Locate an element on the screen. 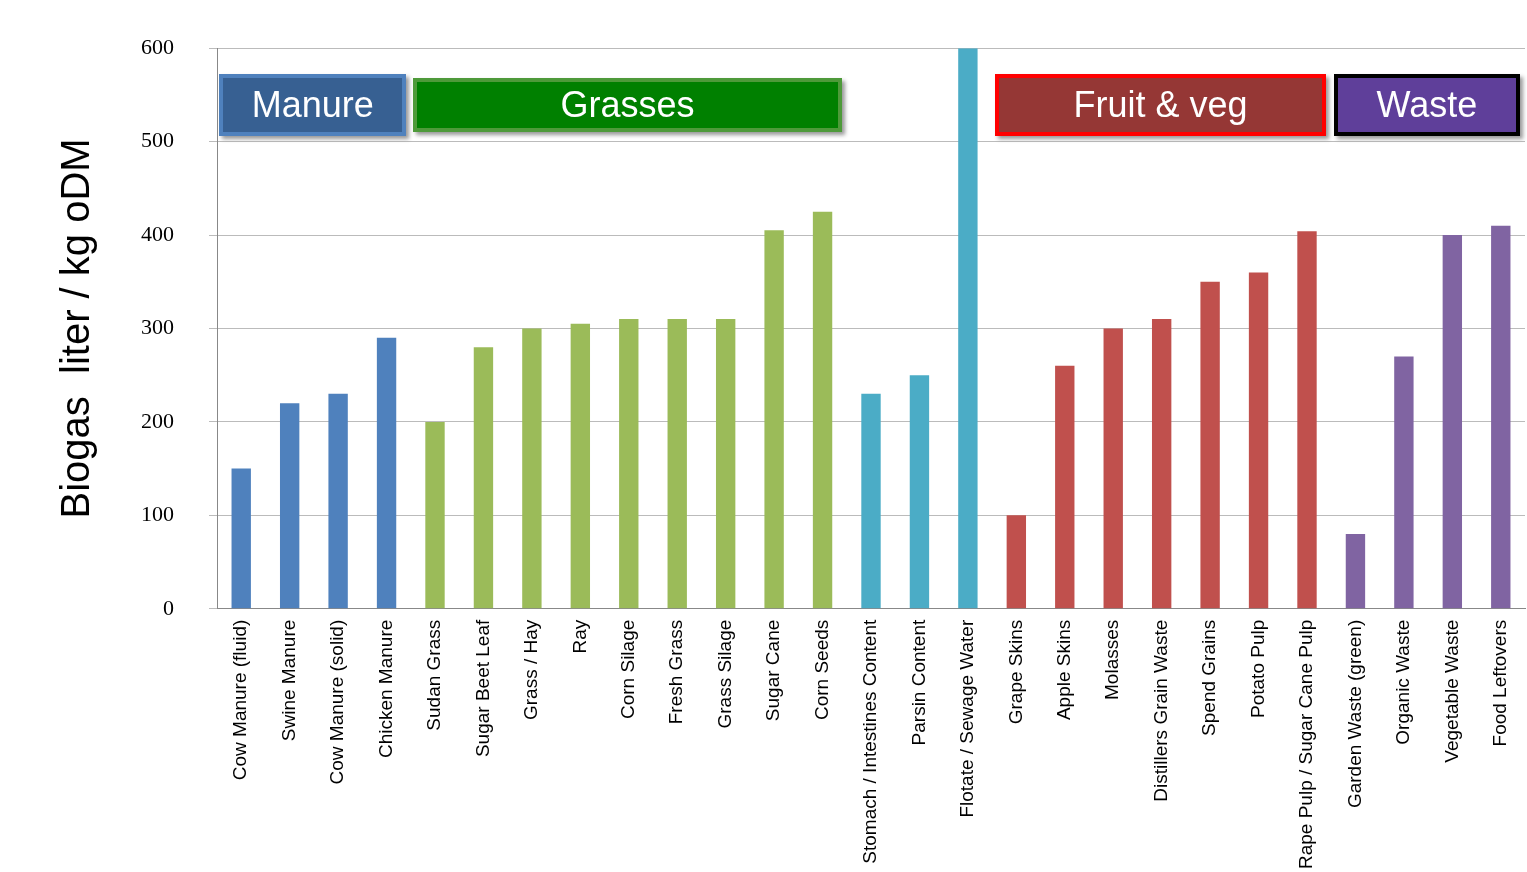 The height and width of the screenshot is (872, 1527). x-tick-label: Grape Skins is located at coordinates (1015, 672).